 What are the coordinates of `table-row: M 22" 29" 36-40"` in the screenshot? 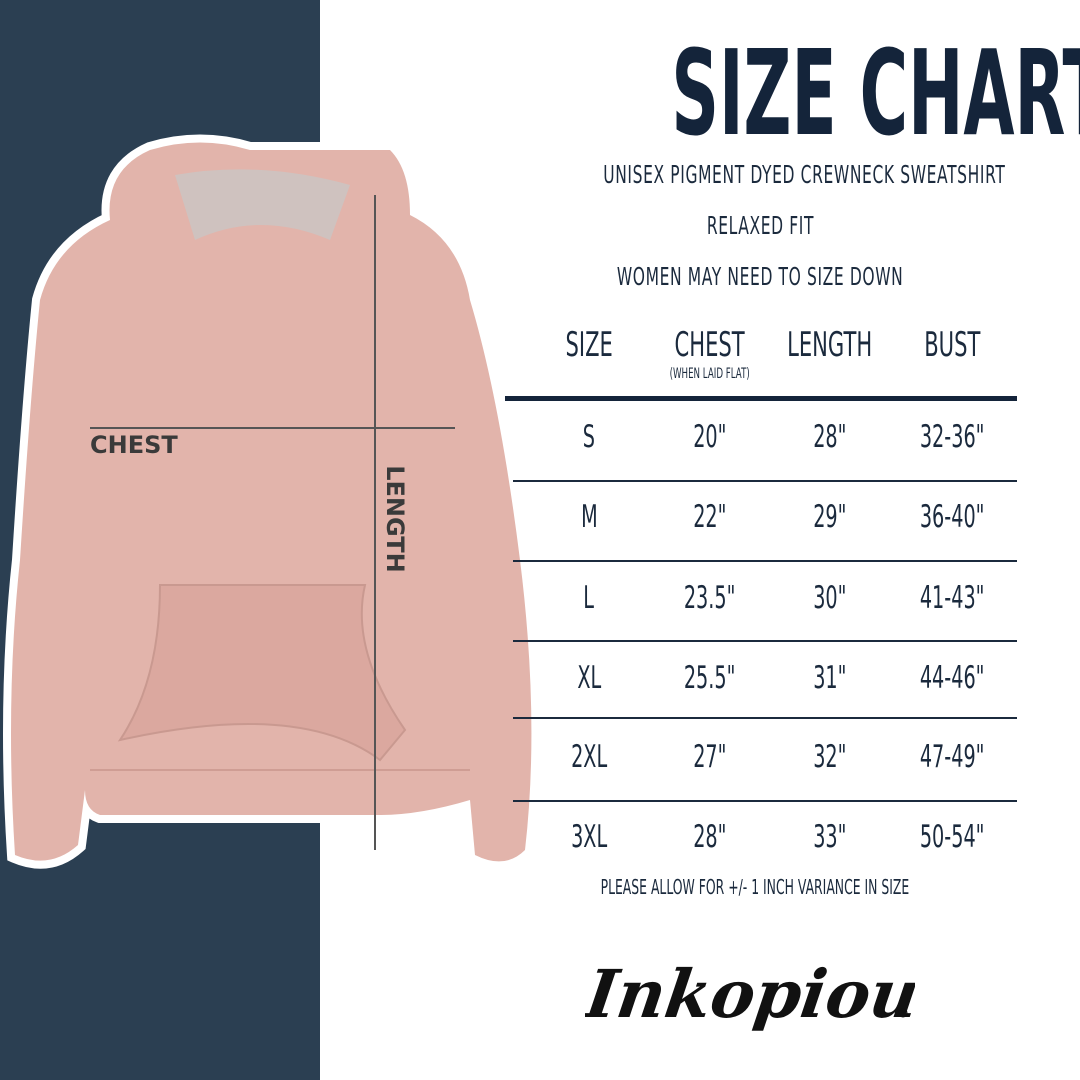 It's located at (761, 517).